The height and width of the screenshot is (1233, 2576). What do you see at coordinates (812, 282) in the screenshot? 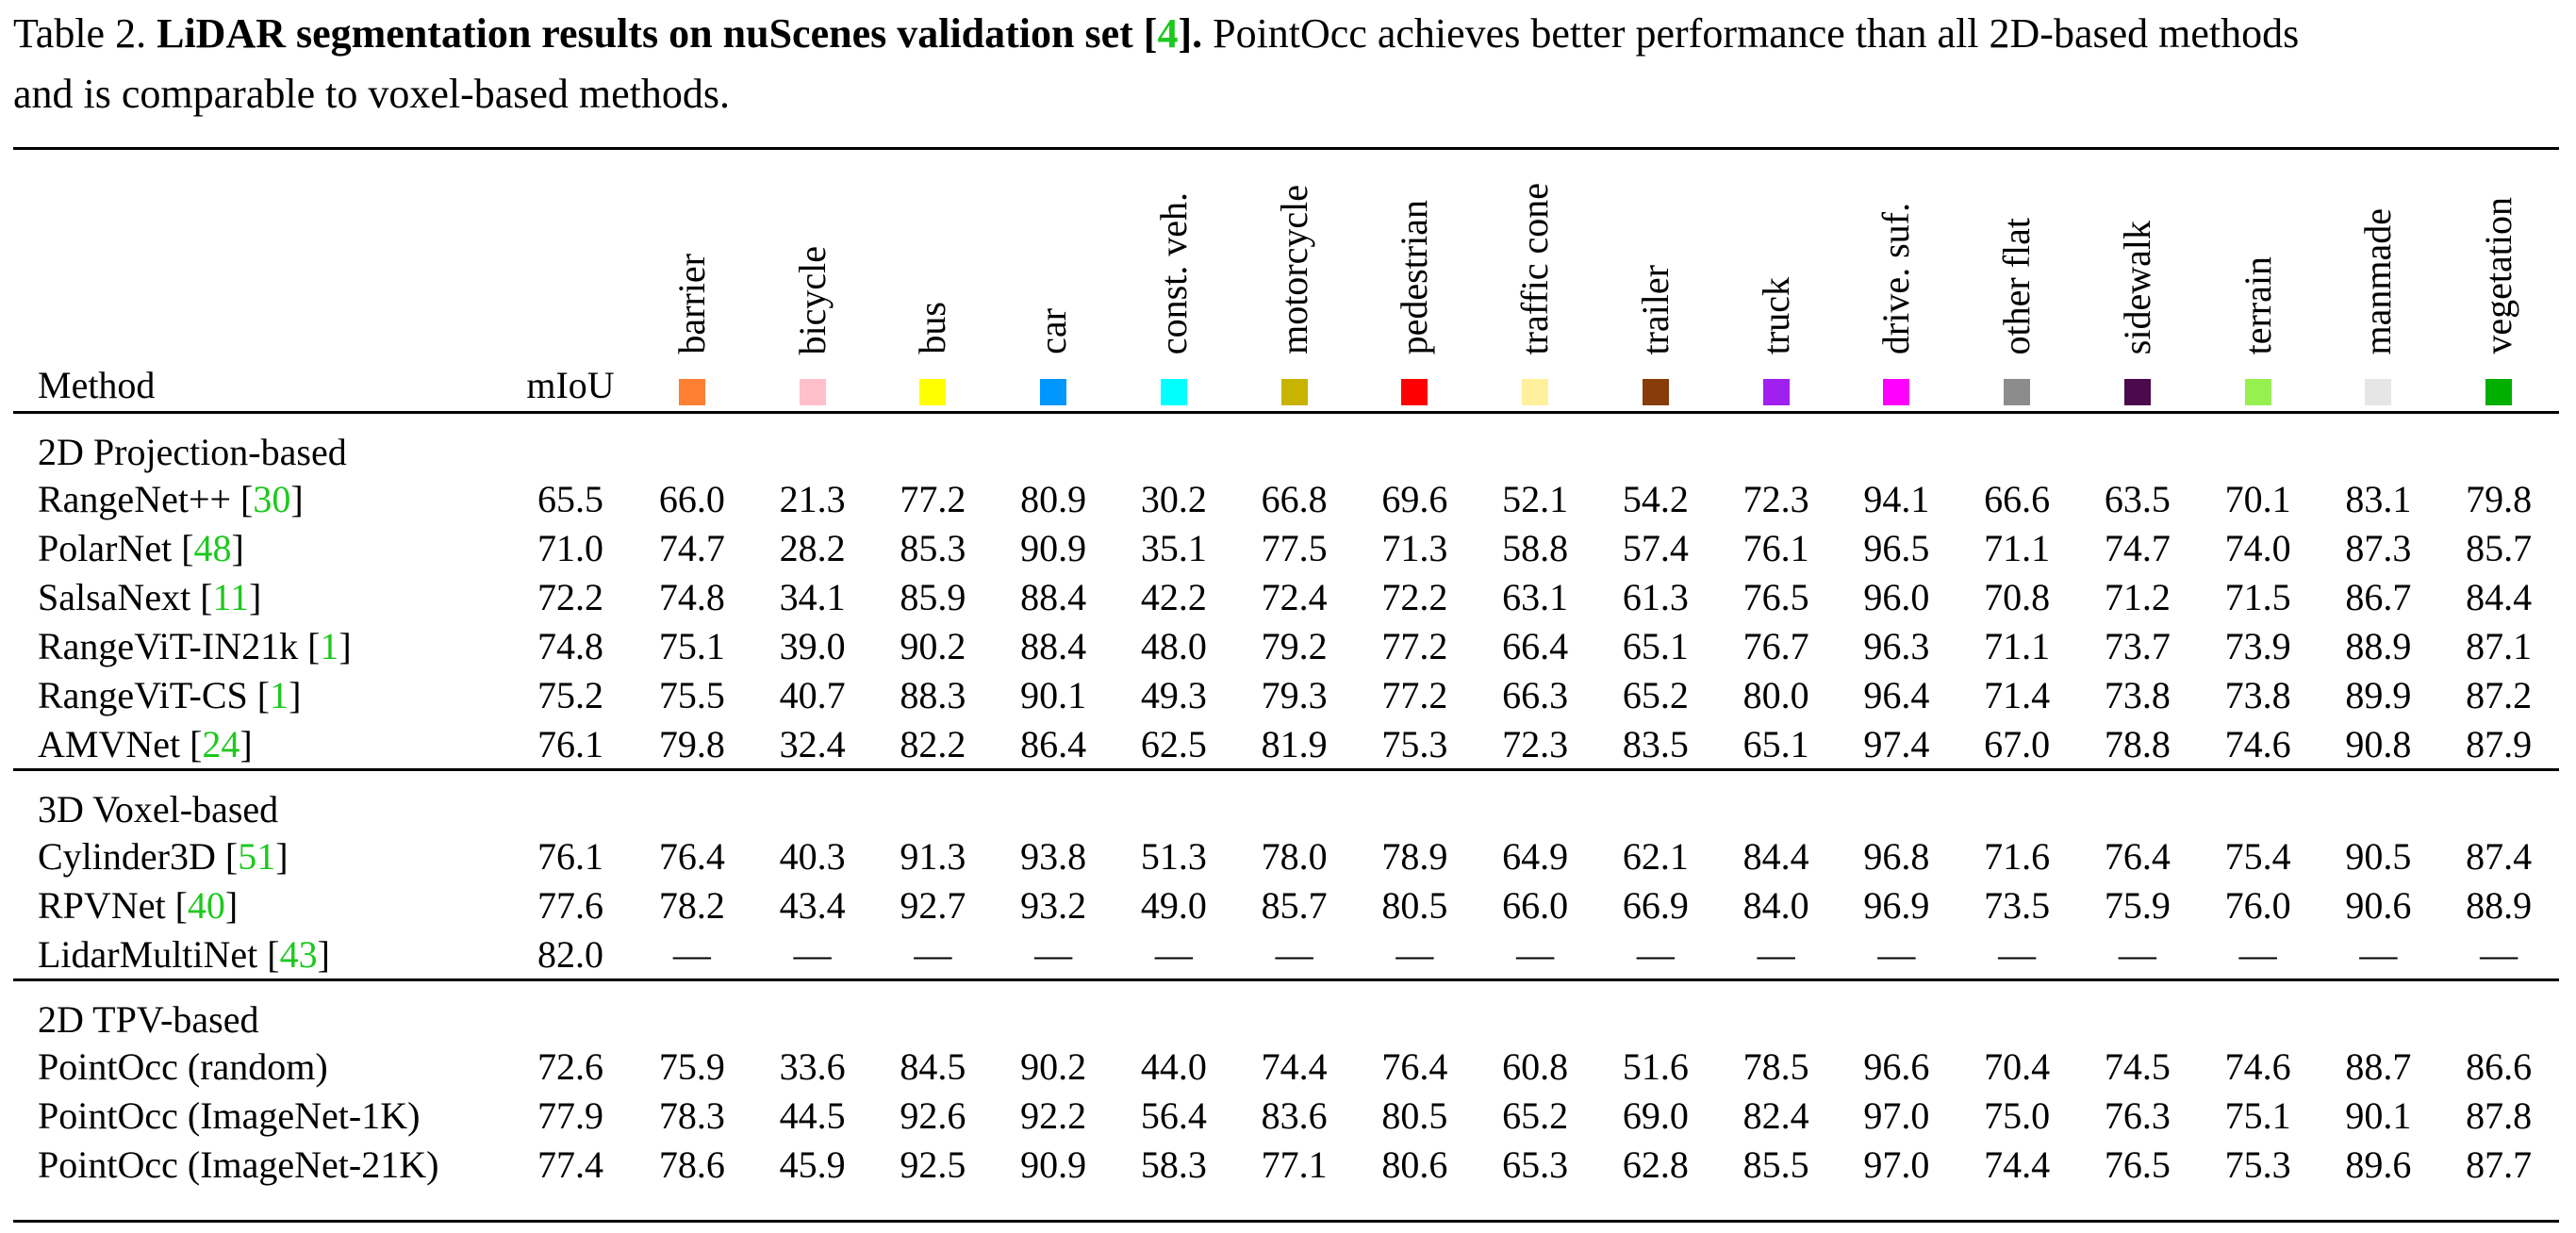
I see `class-header-bicycle: bicycle` at bounding box center [812, 282].